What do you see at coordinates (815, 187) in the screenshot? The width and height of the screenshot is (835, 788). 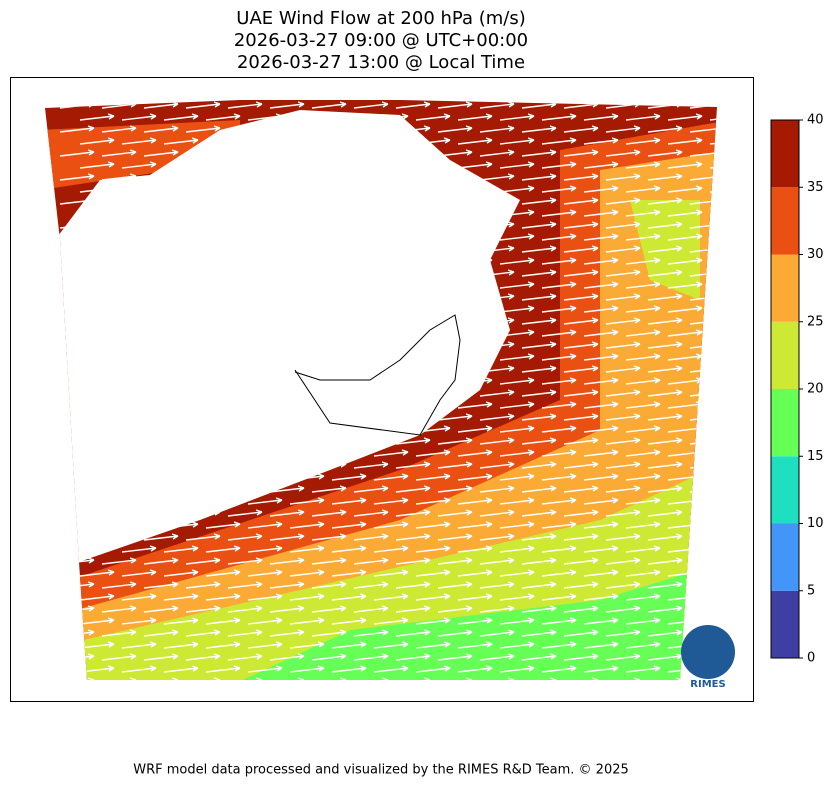 I see `colorbar-tick-label: 35` at bounding box center [815, 187].